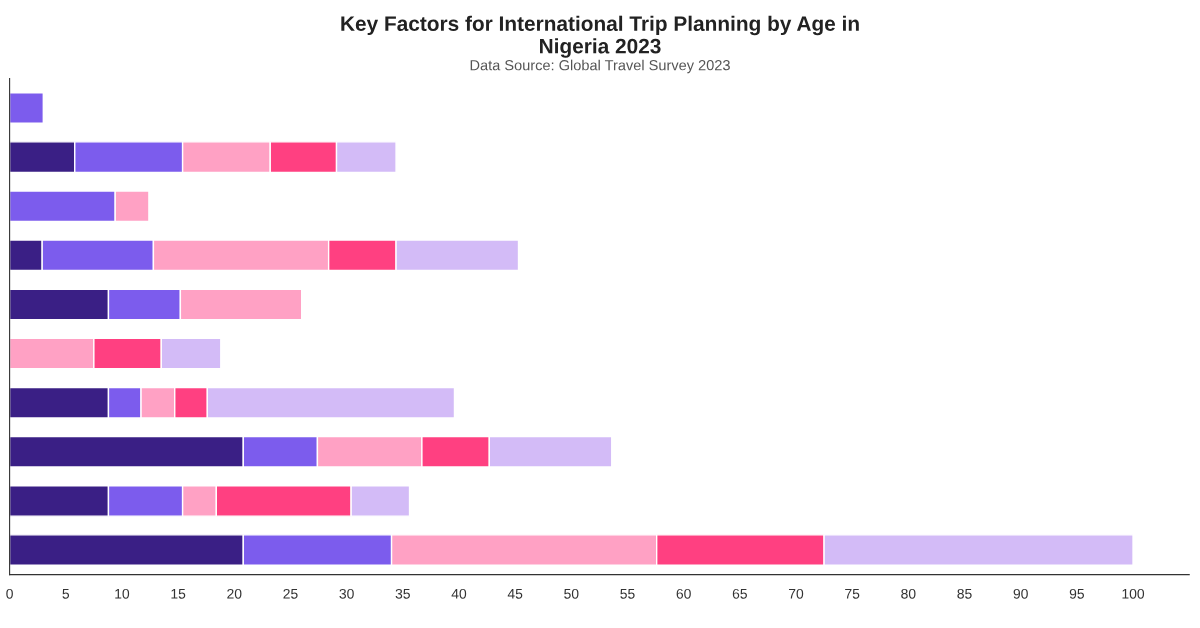 This screenshot has height=628, width=1200. Describe the element at coordinates (346, 593) in the screenshot. I see `x-tick-label: 30` at that location.